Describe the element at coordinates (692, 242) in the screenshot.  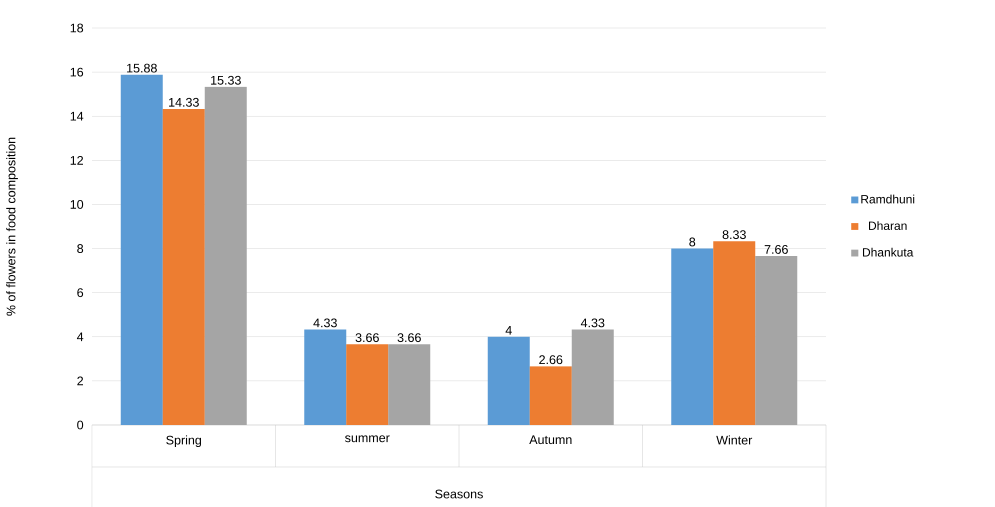
I see `data-label: 8` at that location.